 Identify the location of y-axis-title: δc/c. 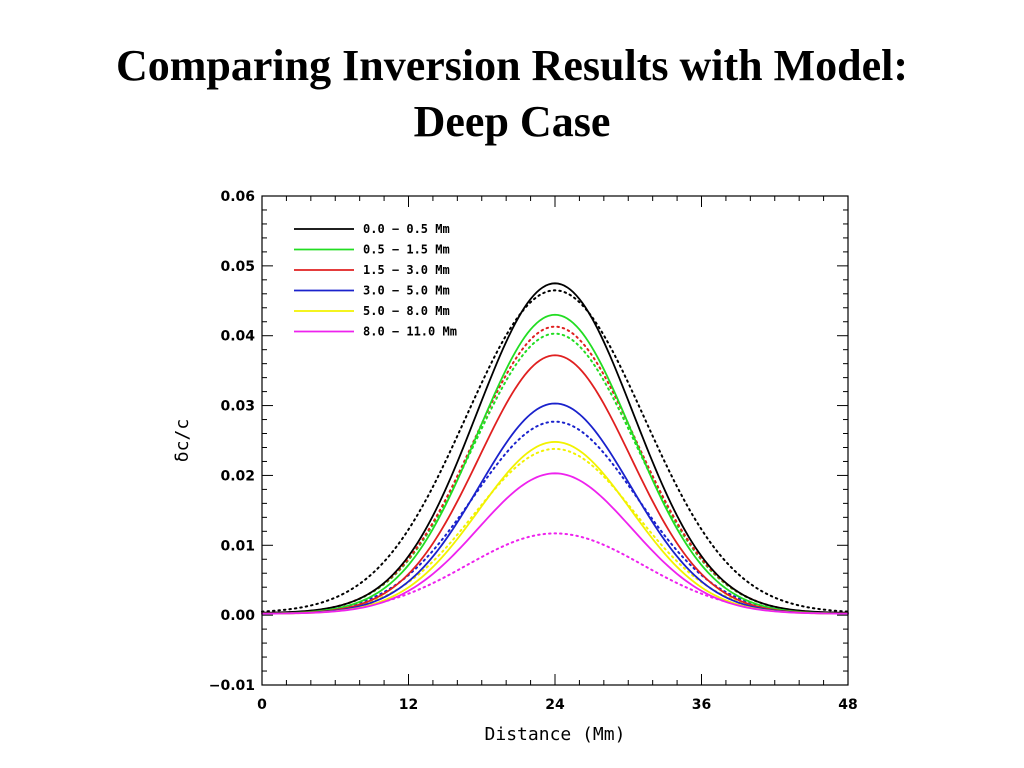
(182, 440).